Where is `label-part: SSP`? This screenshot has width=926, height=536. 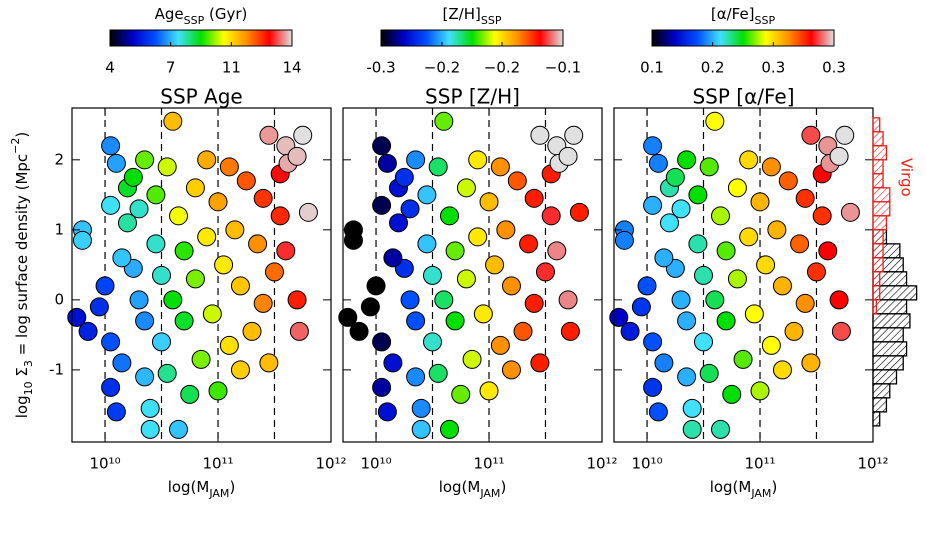 label-part: SSP is located at coordinates (765, 20).